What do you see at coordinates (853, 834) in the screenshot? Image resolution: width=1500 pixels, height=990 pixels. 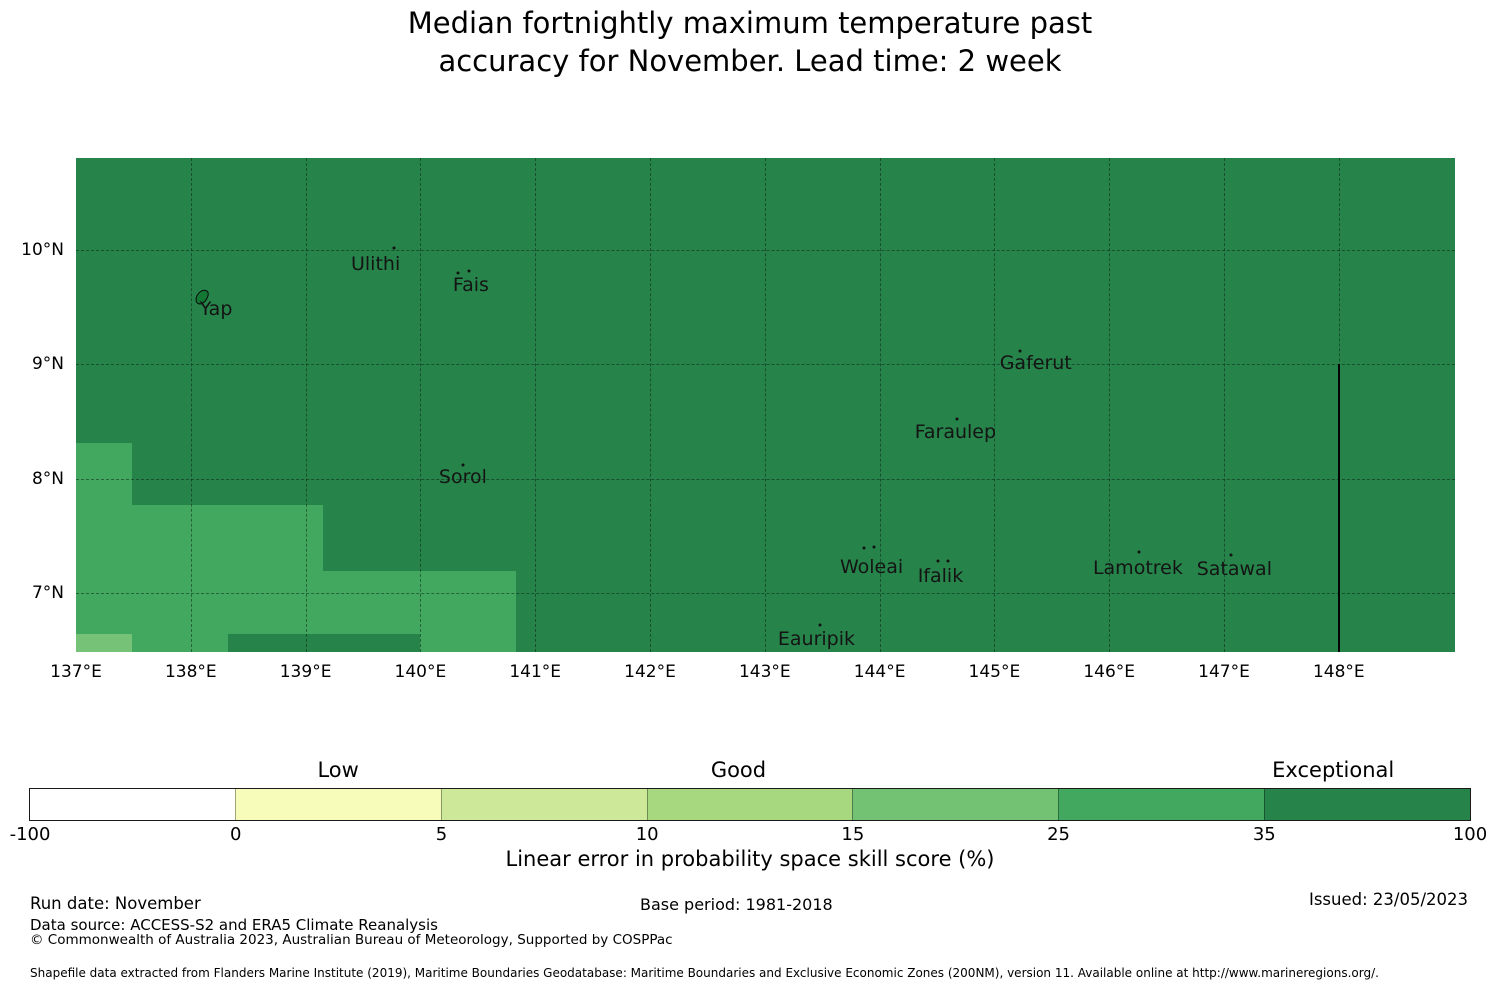 I see `colorbar-tick-label: 15` at bounding box center [853, 834].